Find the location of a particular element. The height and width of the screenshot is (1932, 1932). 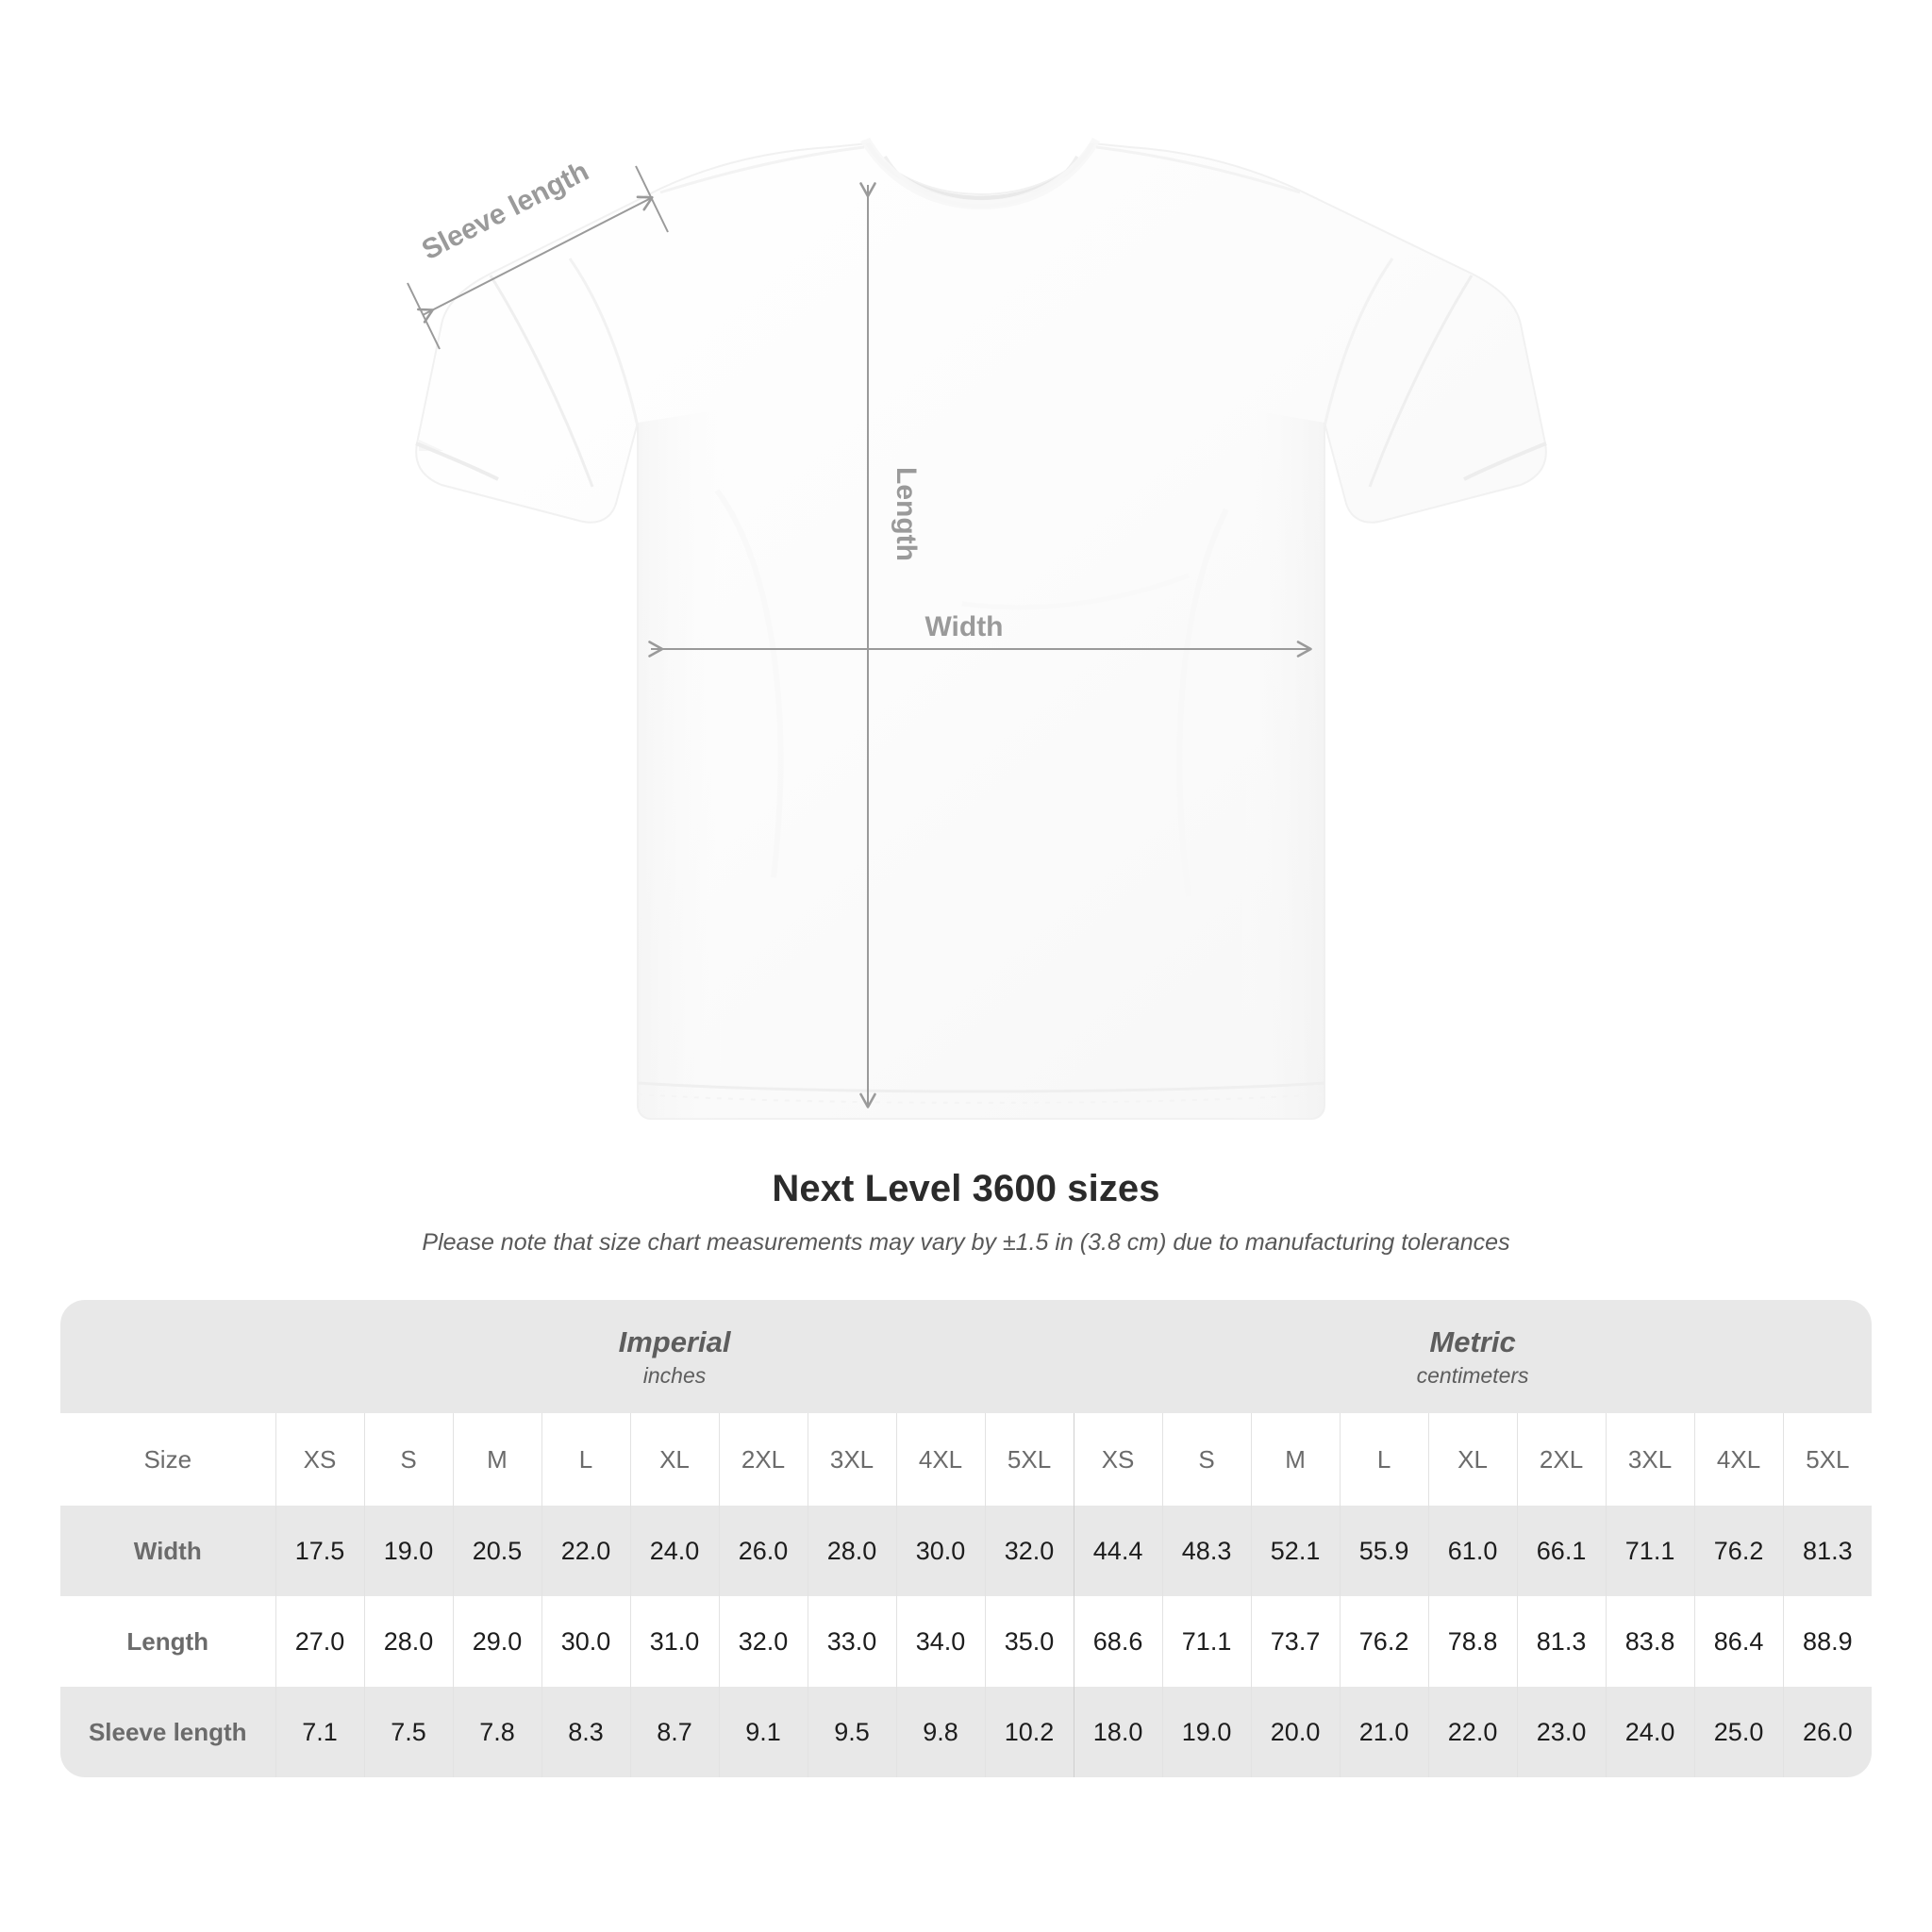

unit-spacer-cell is located at coordinates (167, 1356).